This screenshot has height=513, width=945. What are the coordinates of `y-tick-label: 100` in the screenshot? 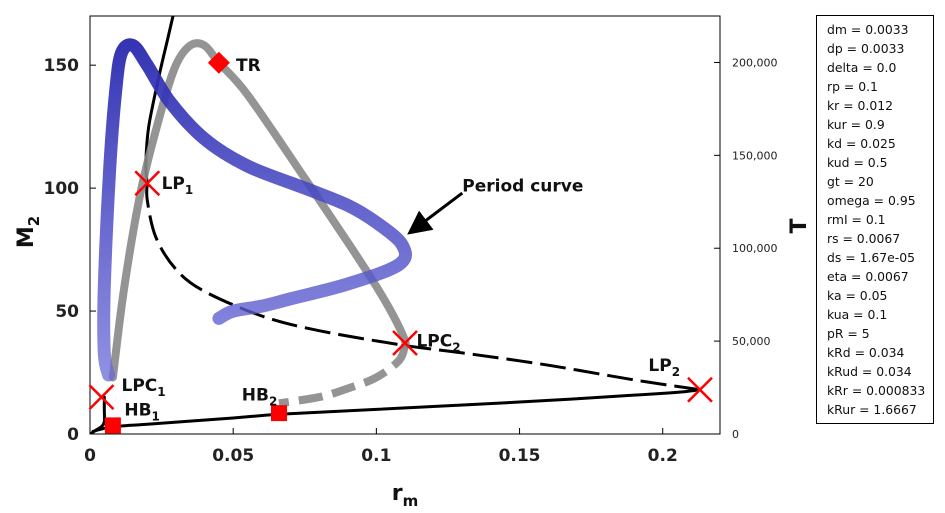 It's located at (62, 189).